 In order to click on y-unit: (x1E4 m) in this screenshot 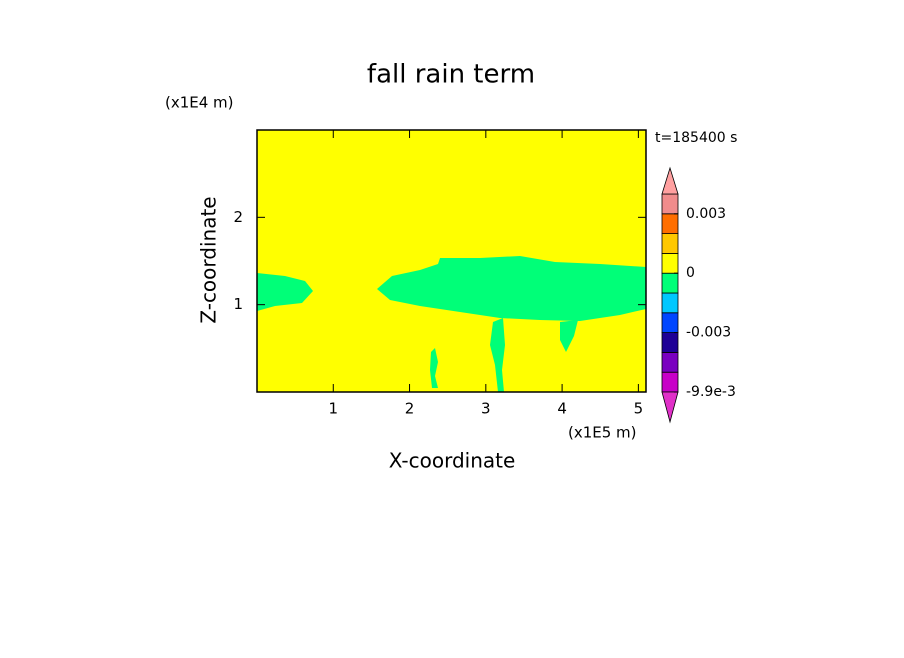, I will do `click(199, 103)`.